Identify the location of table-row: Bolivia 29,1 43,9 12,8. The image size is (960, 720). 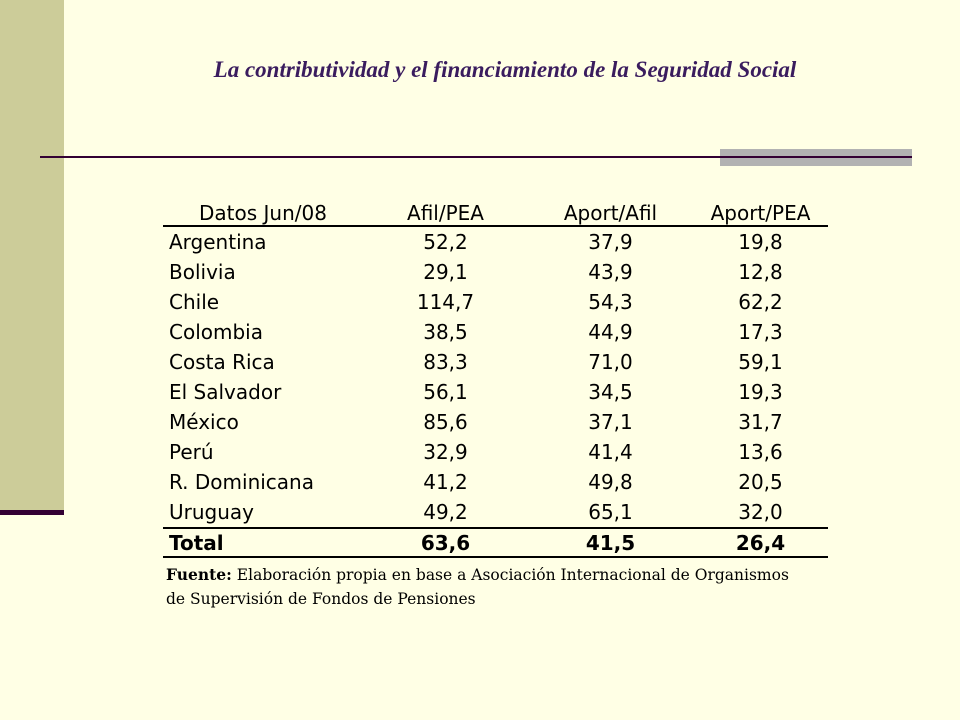
(495, 272).